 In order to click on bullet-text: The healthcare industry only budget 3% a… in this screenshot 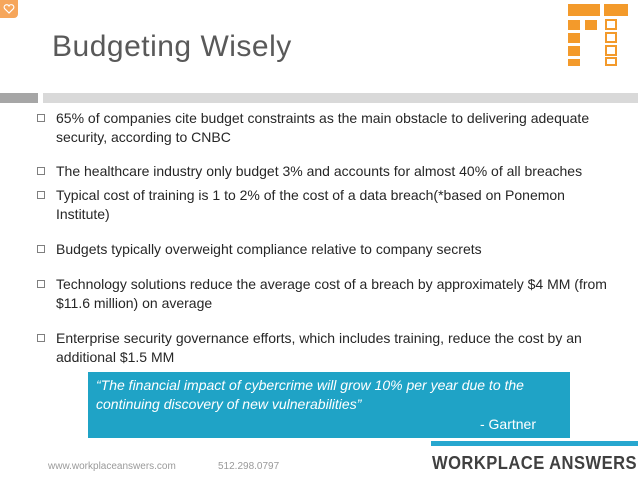, I will do `click(319, 171)`.